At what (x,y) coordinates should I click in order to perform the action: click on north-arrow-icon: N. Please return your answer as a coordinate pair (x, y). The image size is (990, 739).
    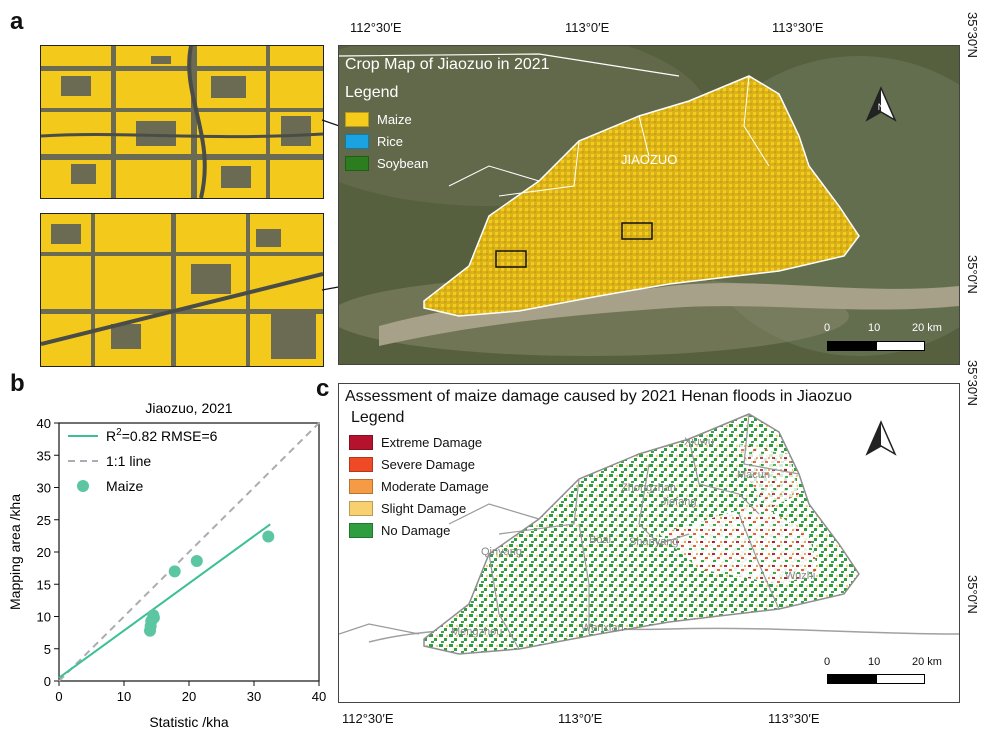
    Looking at the image, I should click on (881, 104).